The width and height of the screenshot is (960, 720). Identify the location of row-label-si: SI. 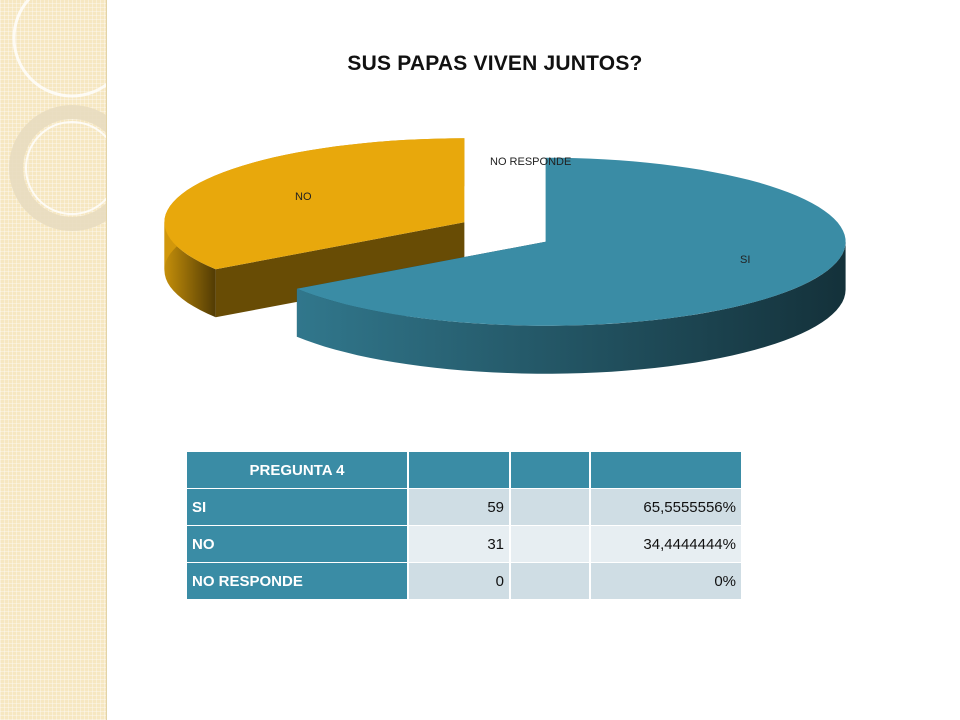
(297, 506).